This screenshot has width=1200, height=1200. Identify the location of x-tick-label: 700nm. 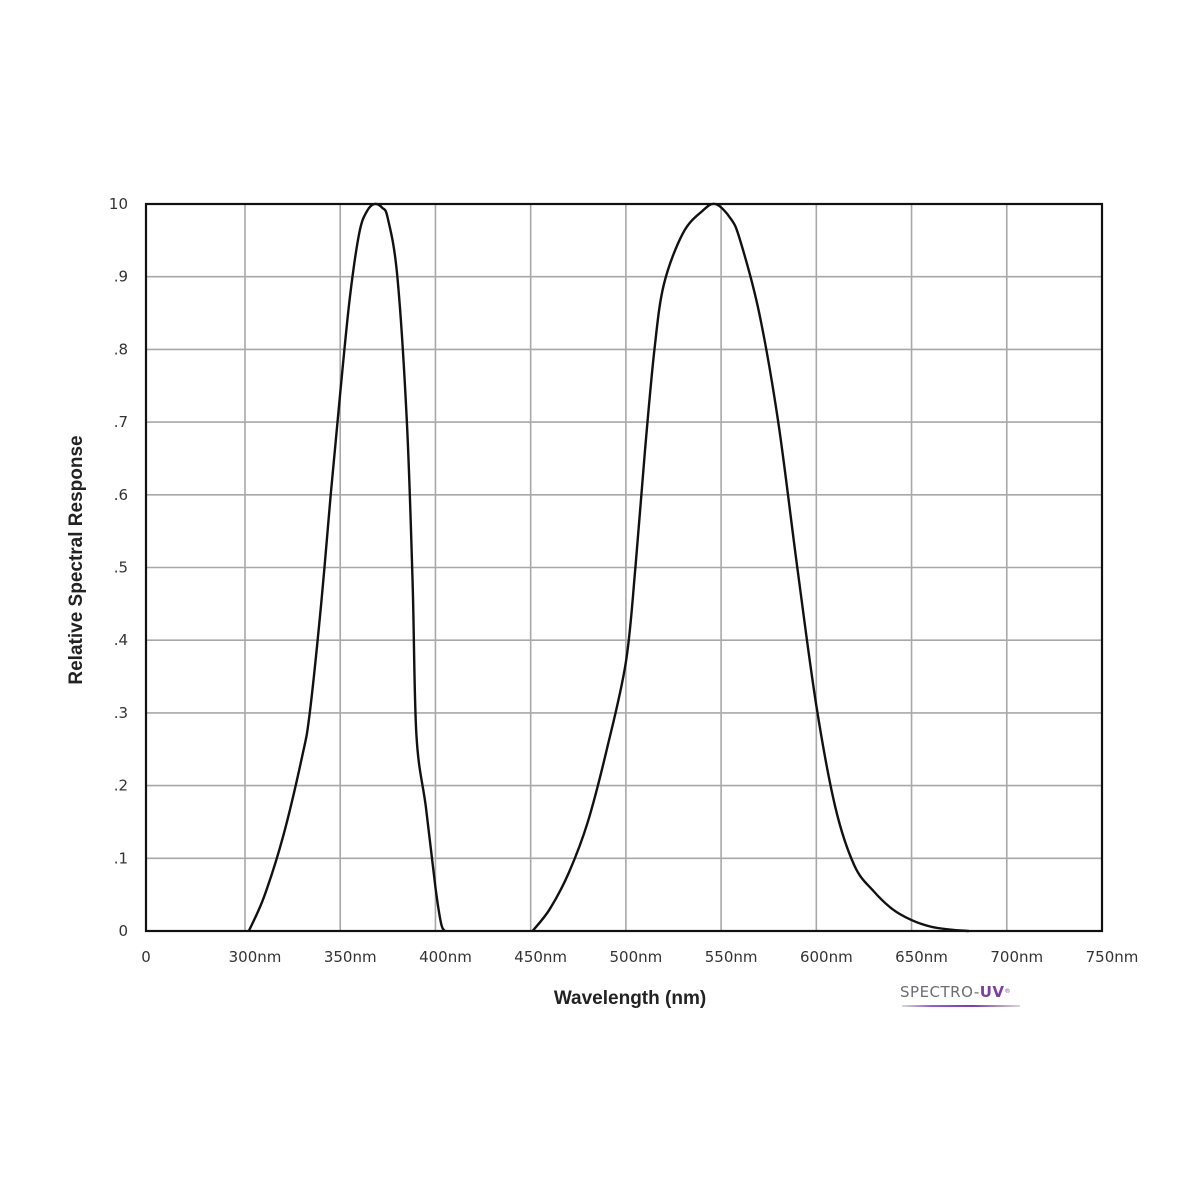
(1016, 957).